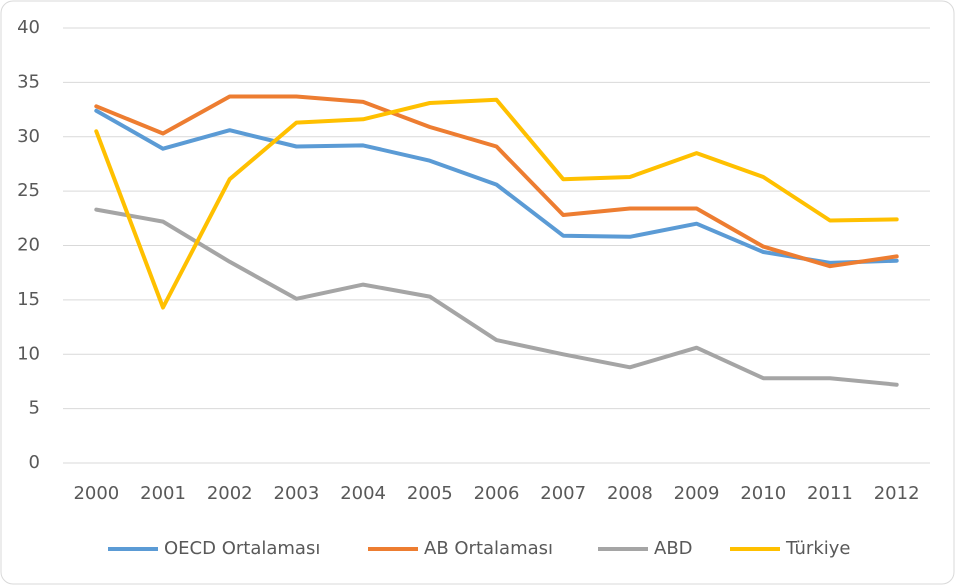 This screenshot has width=955, height=585. Describe the element at coordinates (34, 408) in the screenshot. I see `y-tick-label: 5` at that location.